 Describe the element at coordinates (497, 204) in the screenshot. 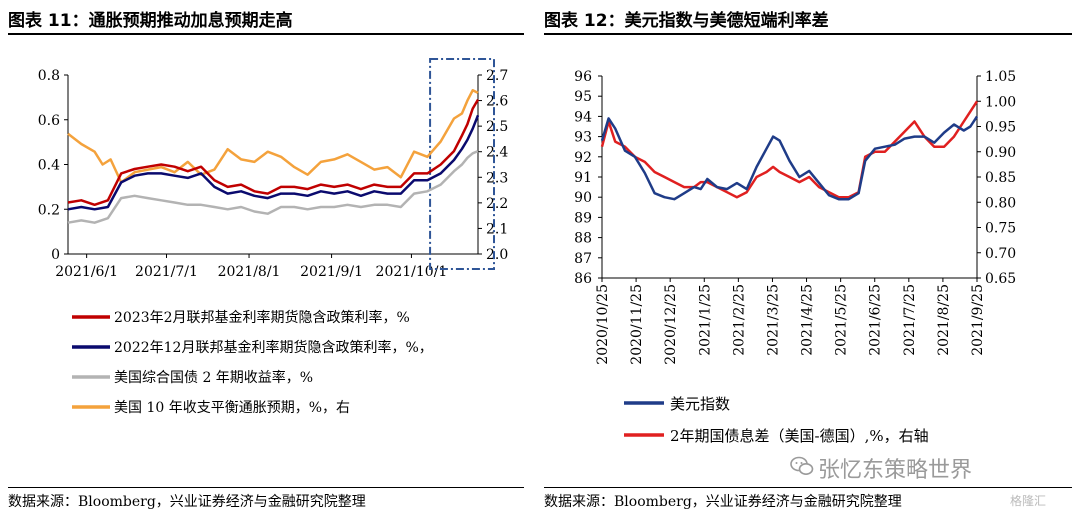

I see `y-right-tick-label: 2.2` at that location.